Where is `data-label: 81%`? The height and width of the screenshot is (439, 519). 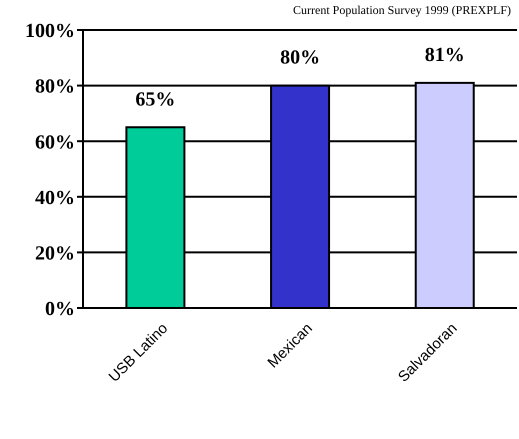 data-label: 81% is located at coordinates (444, 55).